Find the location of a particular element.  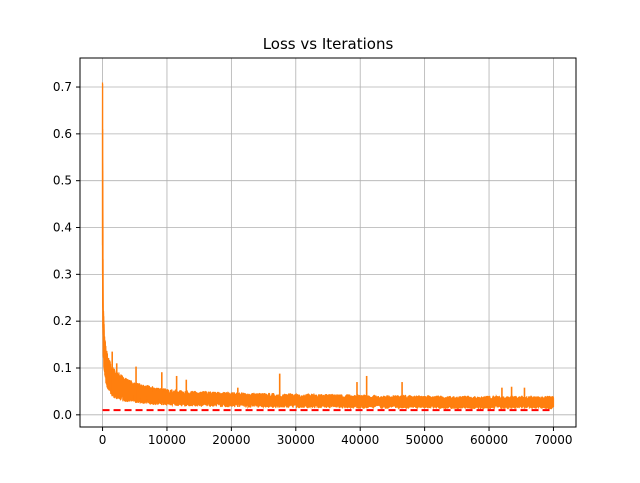

x-tick-label: 50000 is located at coordinates (425, 440).